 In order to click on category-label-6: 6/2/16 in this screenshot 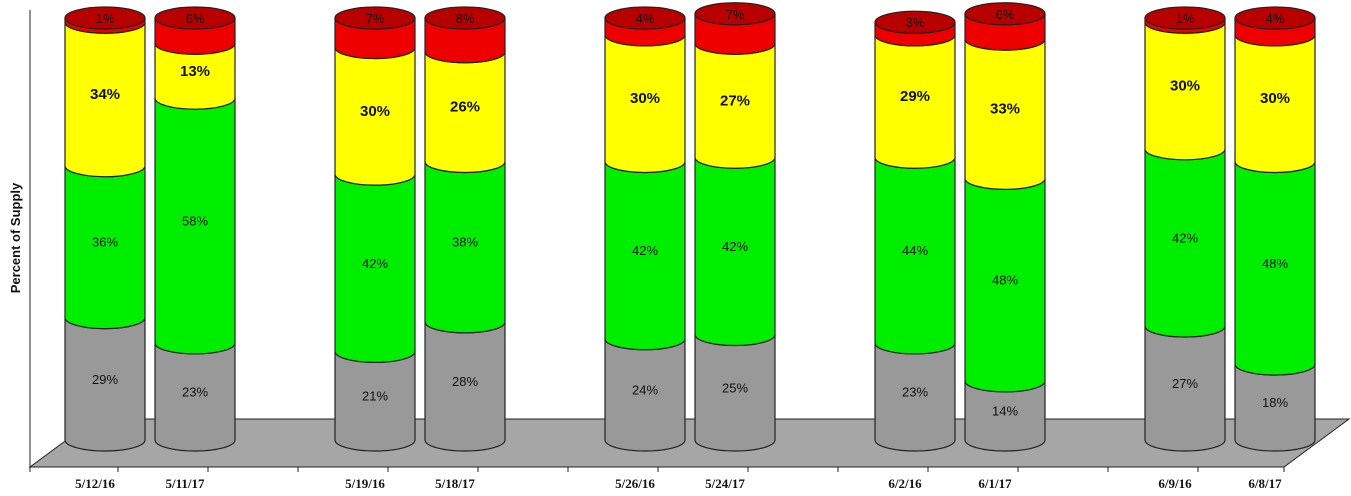, I will do `click(905, 483)`.